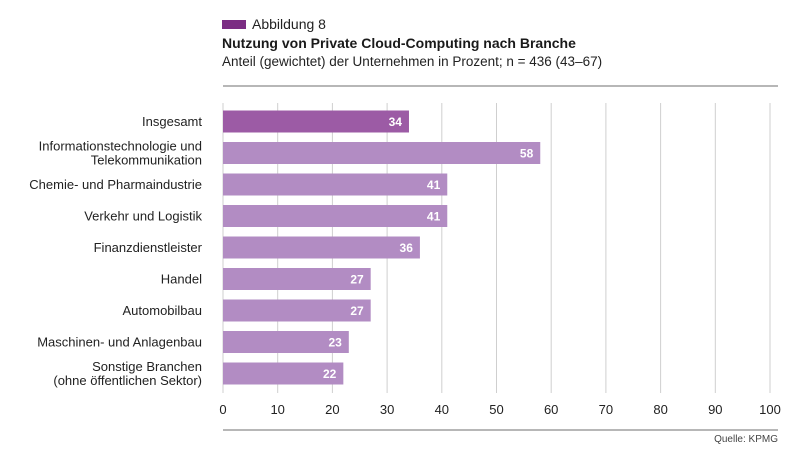 This screenshot has height=458, width=800. What do you see at coordinates (234, 24) in the screenshot?
I see `figure-swatch` at bounding box center [234, 24].